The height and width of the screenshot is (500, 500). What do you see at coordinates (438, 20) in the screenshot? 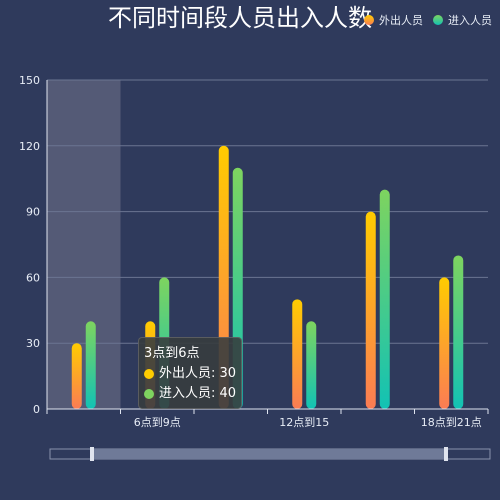
I see `legend-dot-in` at bounding box center [438, 20].